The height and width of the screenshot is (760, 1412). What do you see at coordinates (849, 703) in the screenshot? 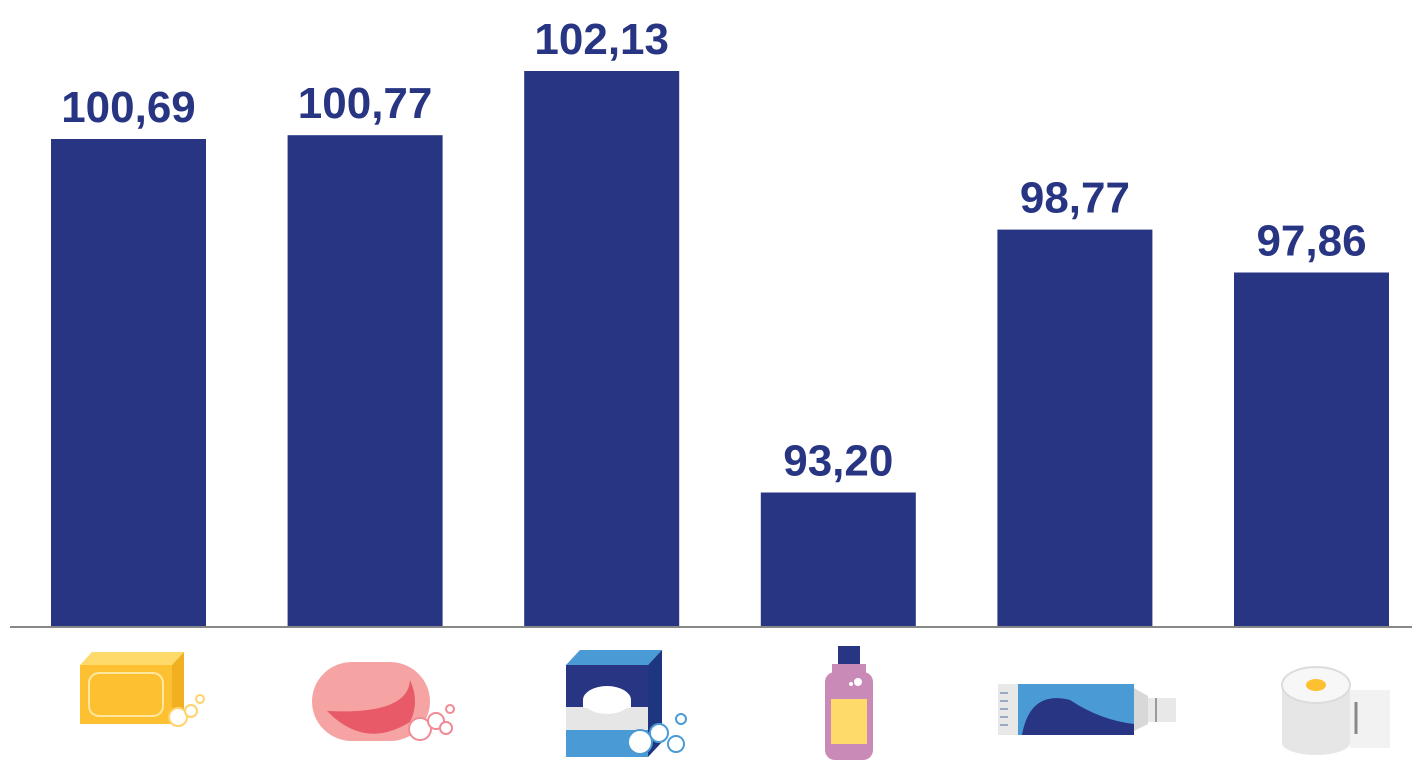
I see `shampoo-bottle-icon` at bounding box center [849, 703].